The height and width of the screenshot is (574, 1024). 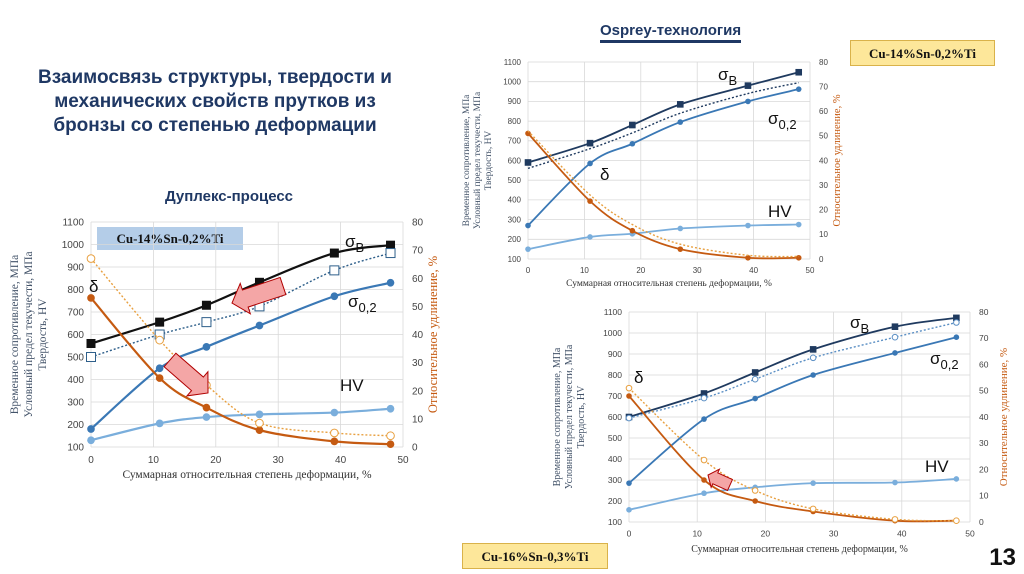 What do you see at coordinates (216, 460) in the screenshot?
I see `x-tick-label: 20` at bounding box center [216, 460].